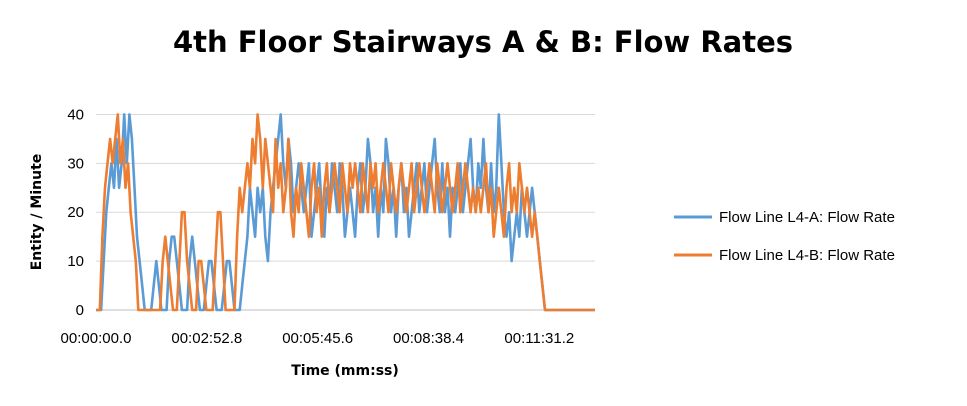 The image size is (967, 406). Describe the element at coordinates (206, 338) in the screenshot. I see `x-tick-label: 00:02:52.8` at that location.